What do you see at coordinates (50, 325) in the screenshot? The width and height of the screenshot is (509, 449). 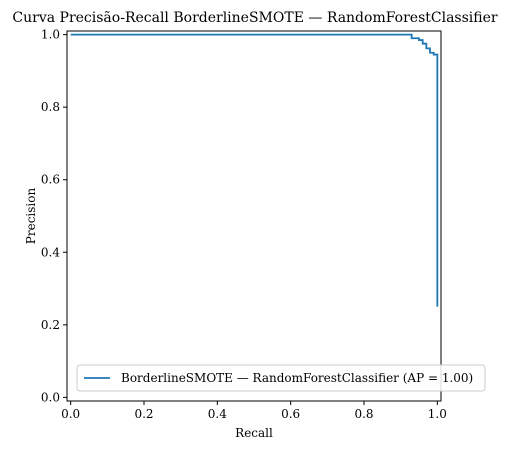 I see `y-tick-label: 0.2` at bounding box center [50, 325].